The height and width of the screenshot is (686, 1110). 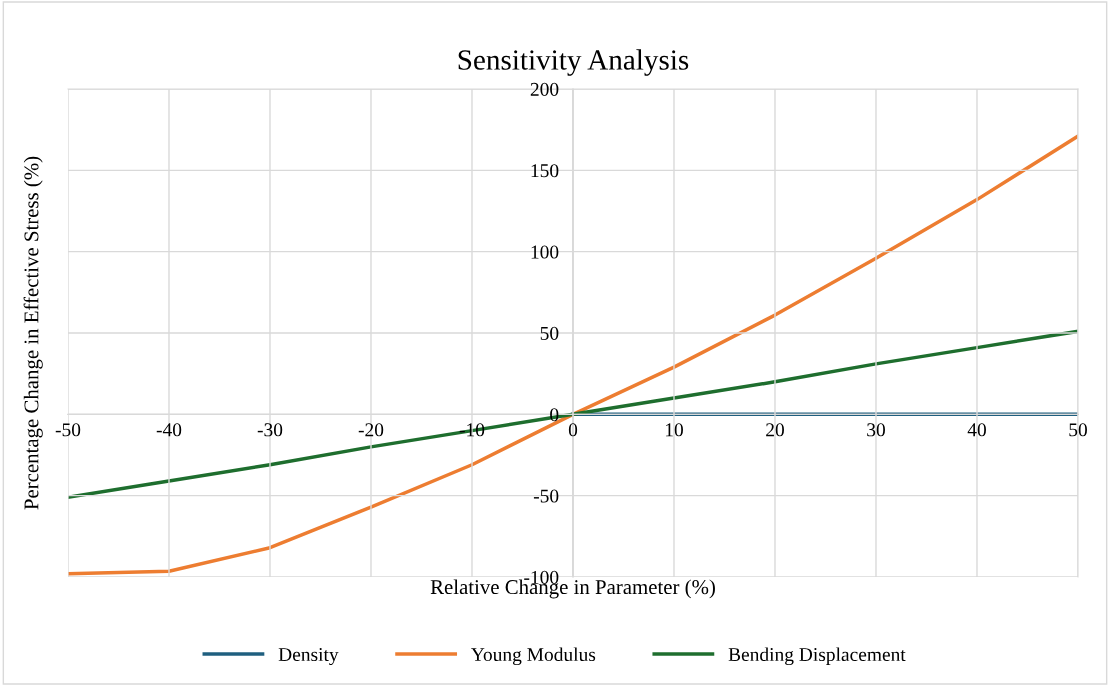 I want to click on x-tick-label: -50, so click(x=68, y=430).